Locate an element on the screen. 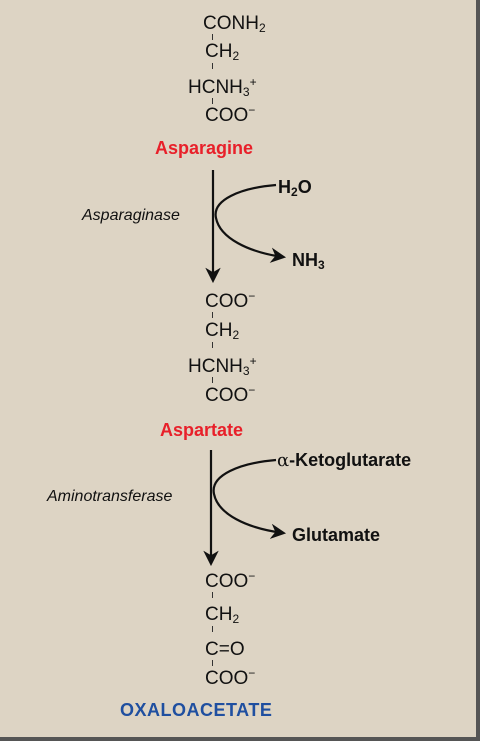 This screenshot has height=741, width=480. asparagine-line-2: CH2 is located at coordinates (222, 52).